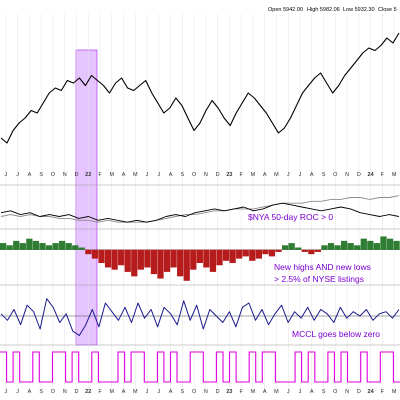 The width and height of the screenshot is (400, 400). I want to click on x-tick-label-bottom: 23, so click(229, 392).